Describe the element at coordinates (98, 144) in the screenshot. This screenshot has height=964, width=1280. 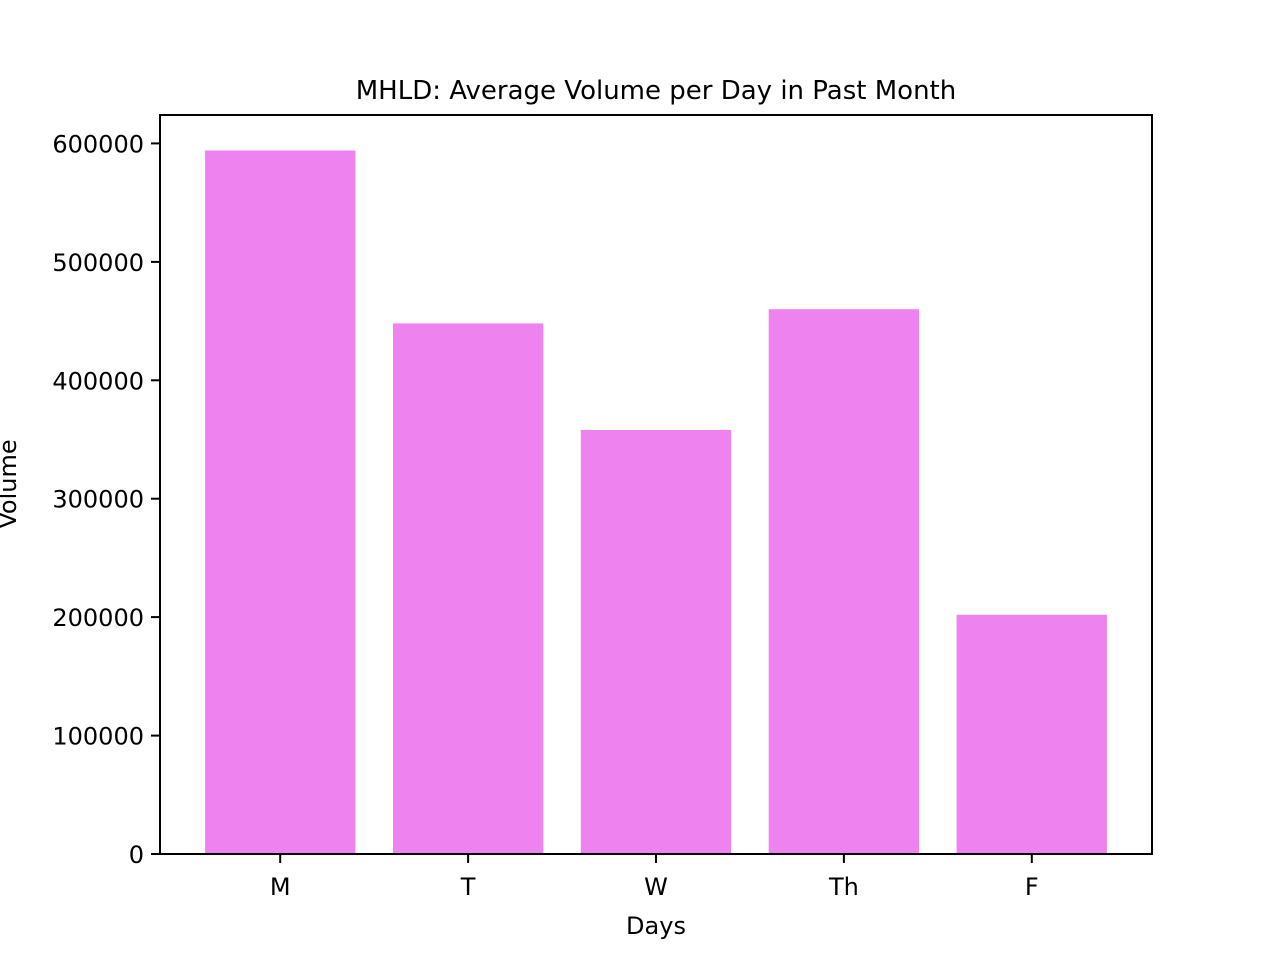
I see `y-tick-label: 600000` at that location.